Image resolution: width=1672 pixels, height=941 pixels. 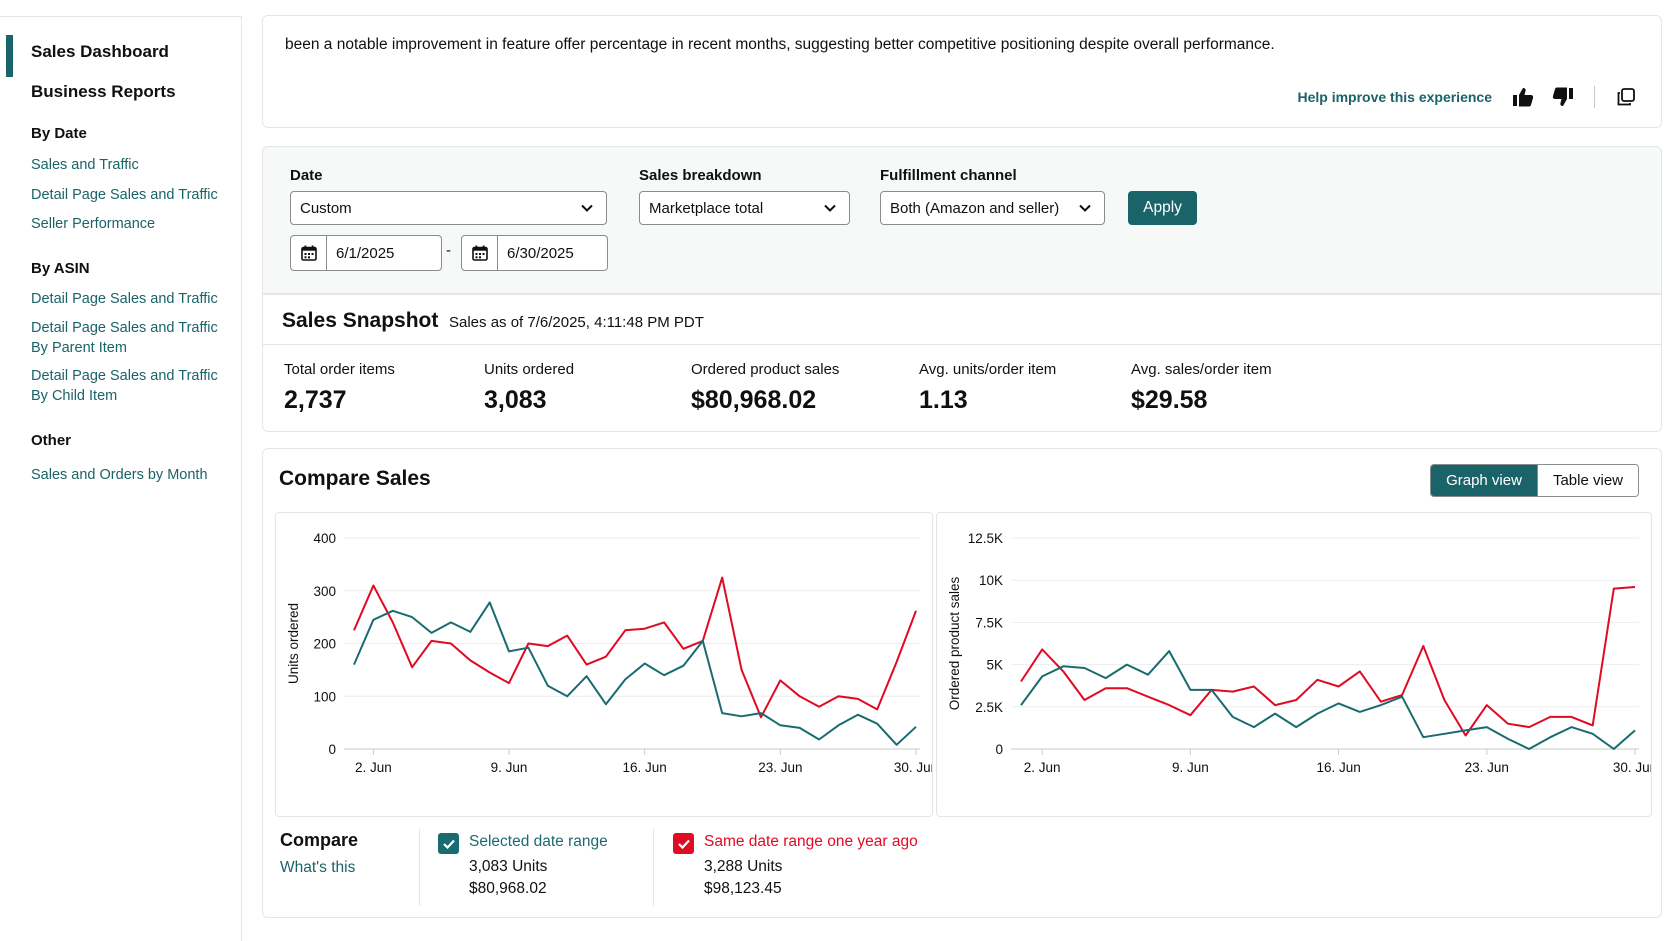 I want to click on y-tick-label: 2.5K, so click(x=989, y=707).